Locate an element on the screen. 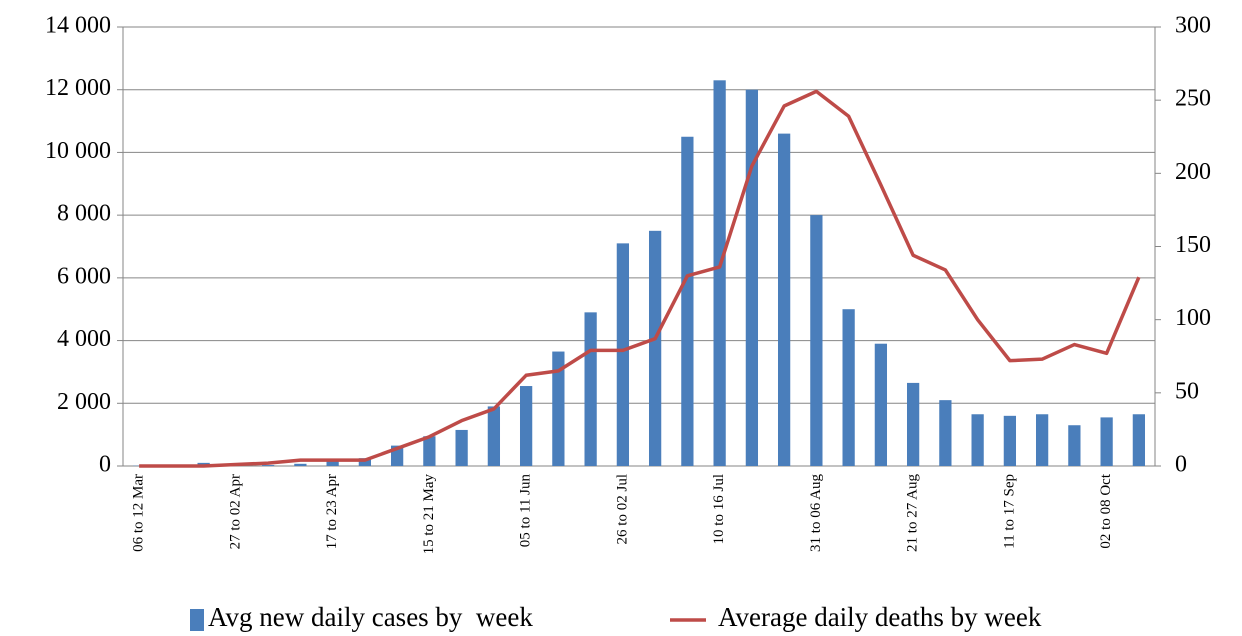 The height and width of the screenshot is (636, 1242). x-tick-label: 10 to 16 Jul is located at coordinates (719, 509).